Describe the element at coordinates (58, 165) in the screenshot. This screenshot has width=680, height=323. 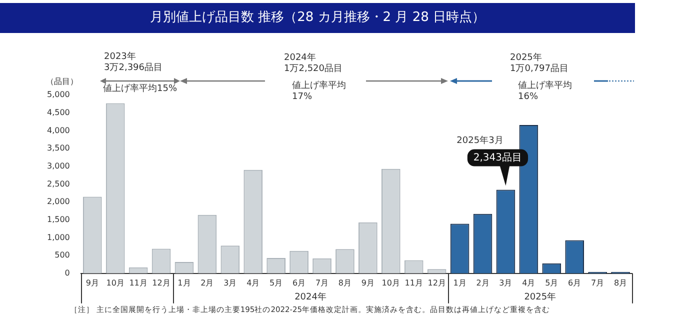
I see `y-tick-label: 3,000` at that location.